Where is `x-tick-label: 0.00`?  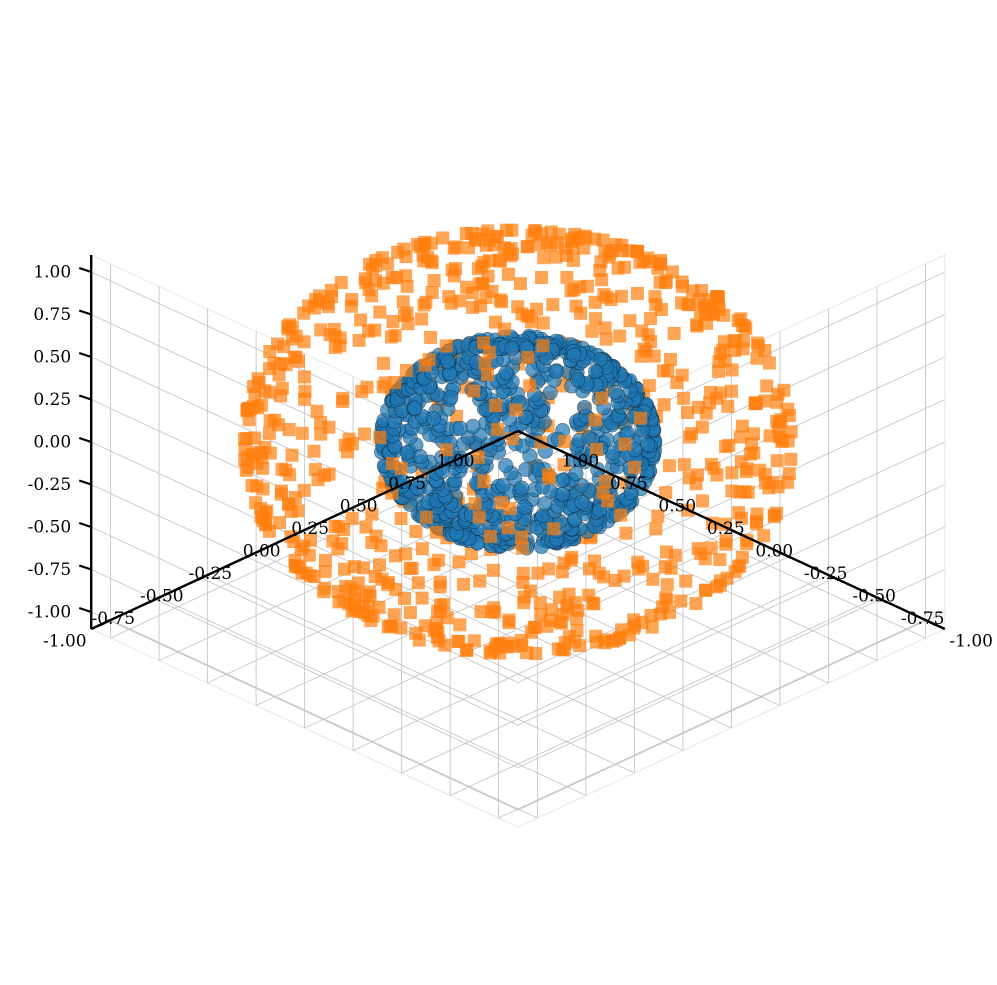 x-tick-label: 0.00 is located at coordinates (774, 552).